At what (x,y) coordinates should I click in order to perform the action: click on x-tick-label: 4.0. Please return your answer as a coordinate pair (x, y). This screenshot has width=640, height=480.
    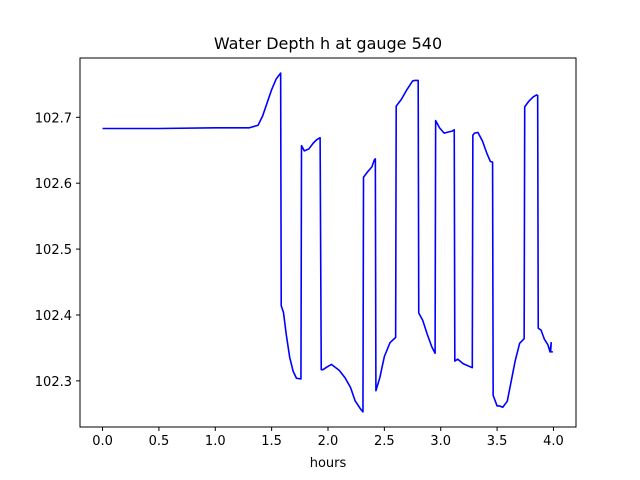
    Looking at the image, I should click on (553, 441).